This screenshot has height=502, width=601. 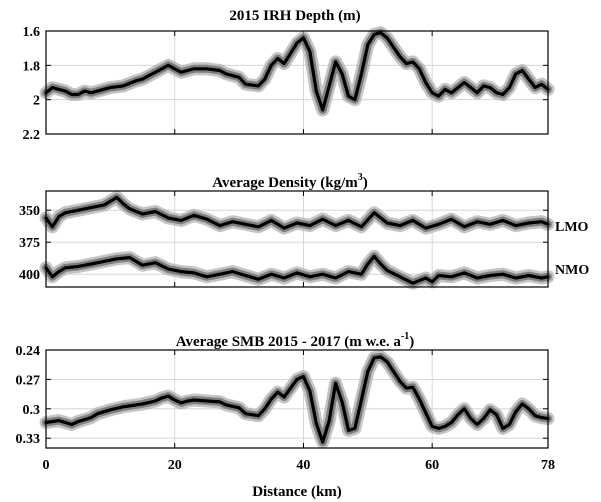 What do you see at coordinates (46, 465) in the screenshot?
I see `x-tick-label: 0` at bounding box center [46, 465].